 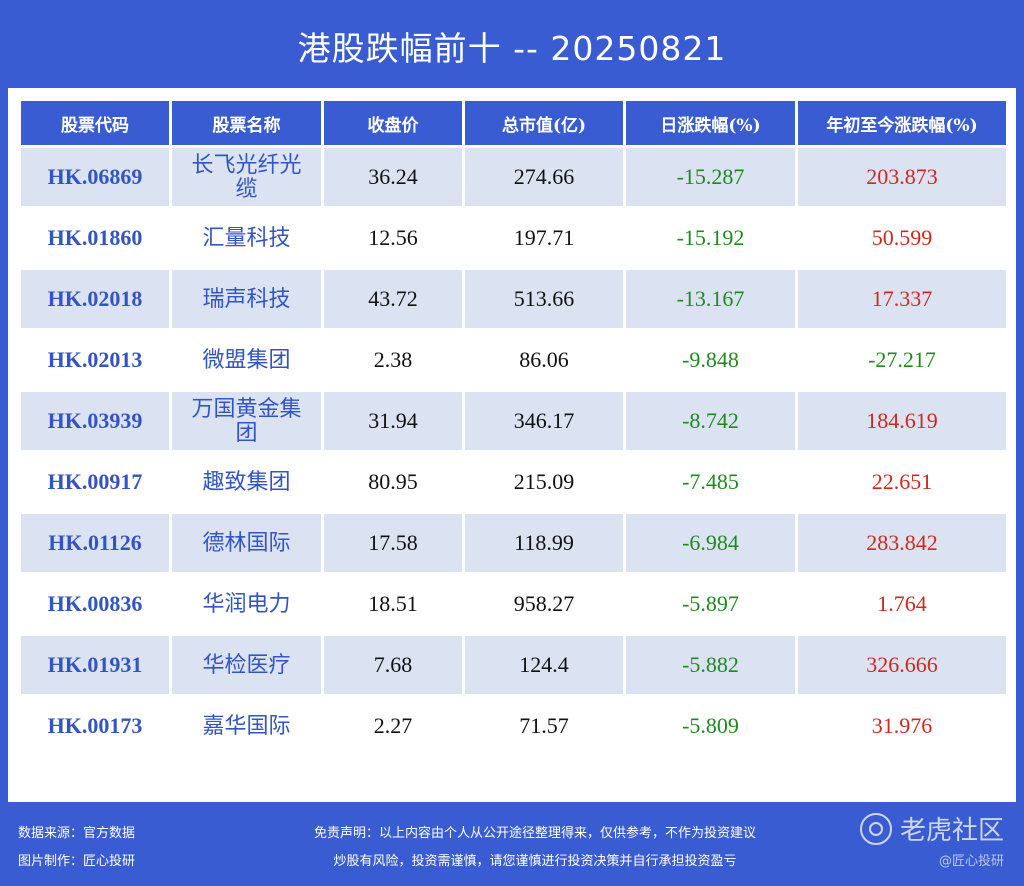 I want to click on close-price-cell: 18.51, so click(x=393, y=604).